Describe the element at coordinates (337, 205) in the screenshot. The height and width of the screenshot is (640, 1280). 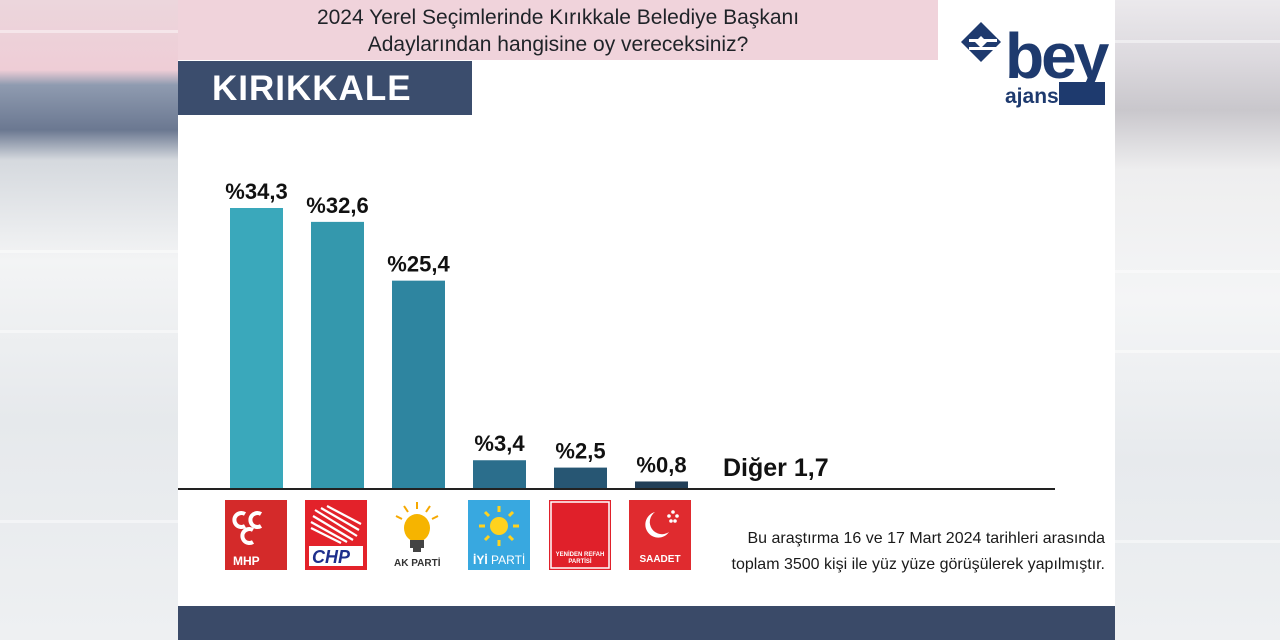
I see `bar-value-label-2: %32,6` at that location.